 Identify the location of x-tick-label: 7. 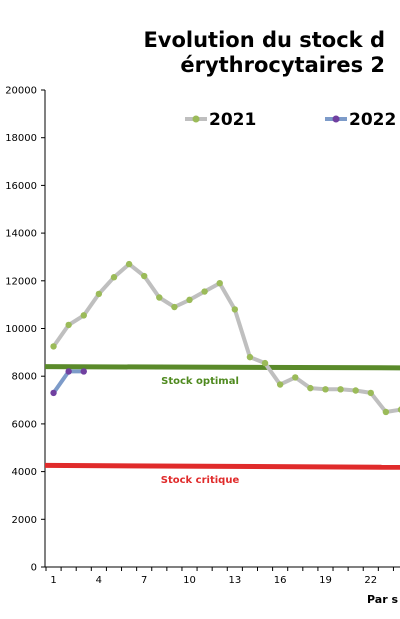
(144, 580).